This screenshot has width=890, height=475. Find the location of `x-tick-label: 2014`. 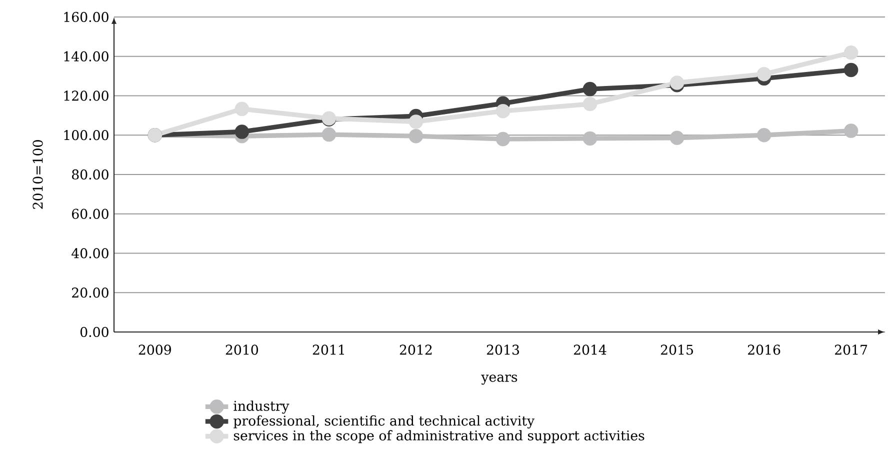

x-tick-label: 2014 is located at coordinates (590, 349).